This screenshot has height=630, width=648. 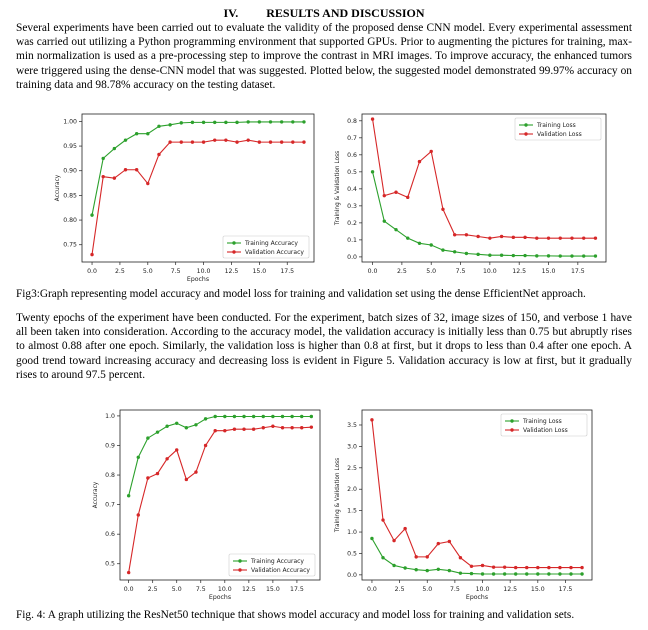 I want to click on legend-box, so click(x=544, y=425).